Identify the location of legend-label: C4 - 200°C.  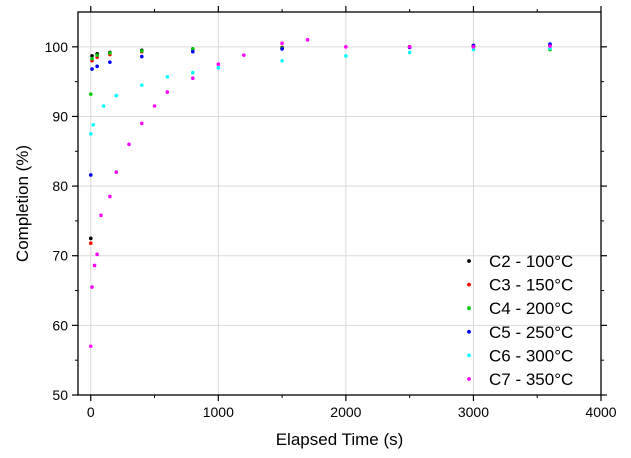
(531, 308).